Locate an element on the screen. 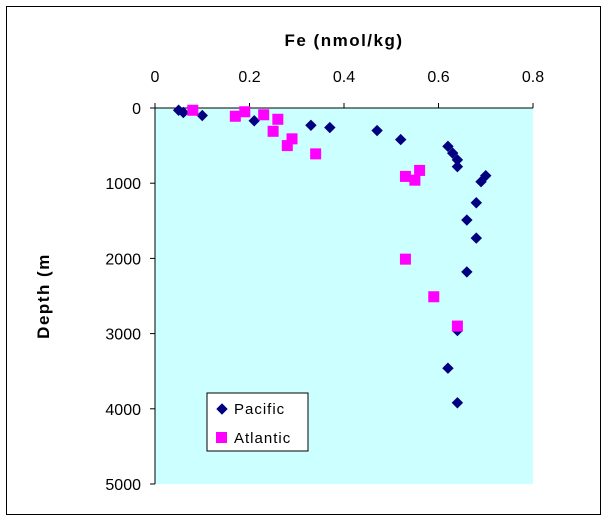 The image size is (609, 523). y-tick-label: 4000 is located at coordinates (123, 410).